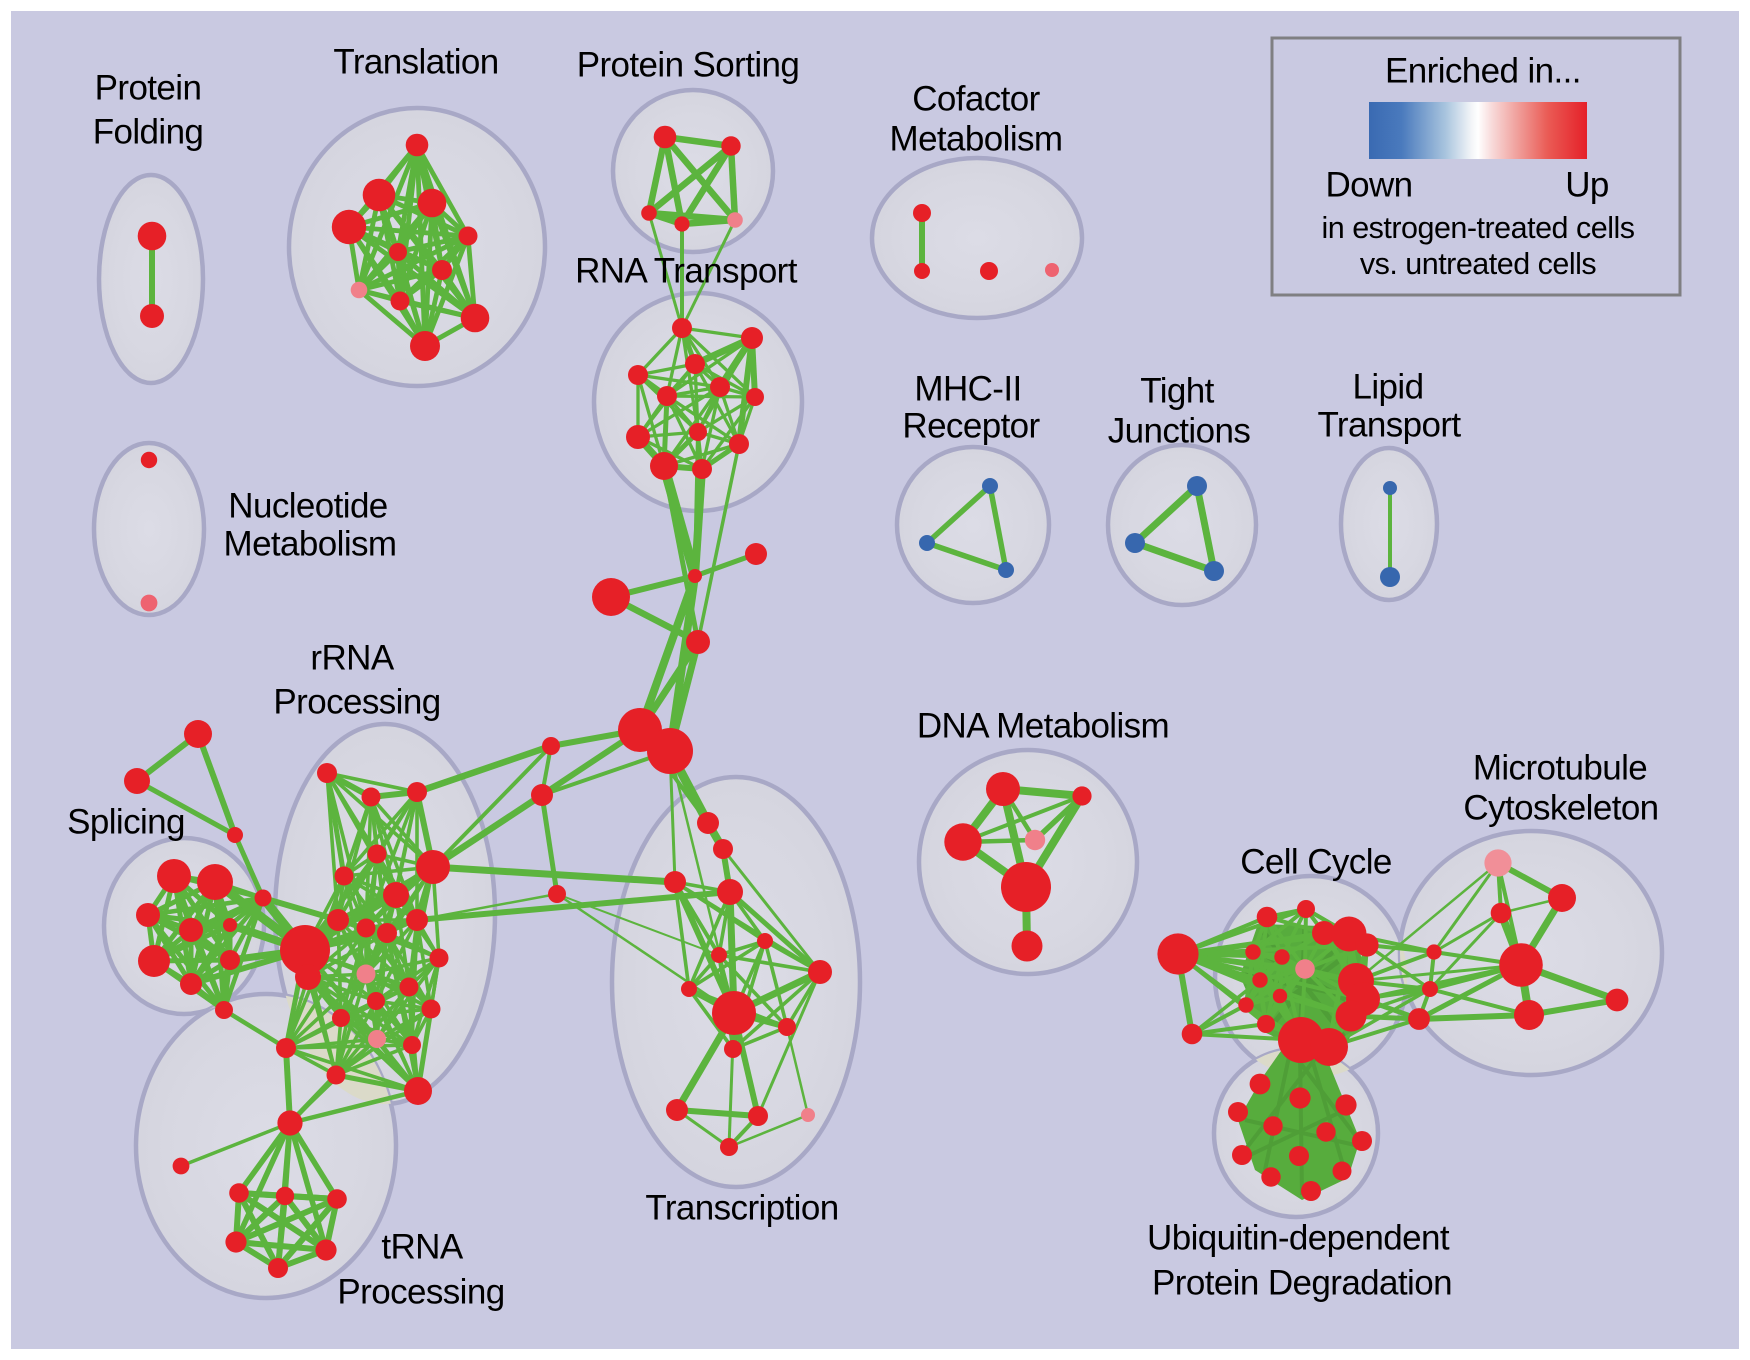 This screenshot has height=1360, width=1750. Describe the element at coordinates (1043, 726) in the screenshot. I see `svg-text: DNA Metabolism` at that location.